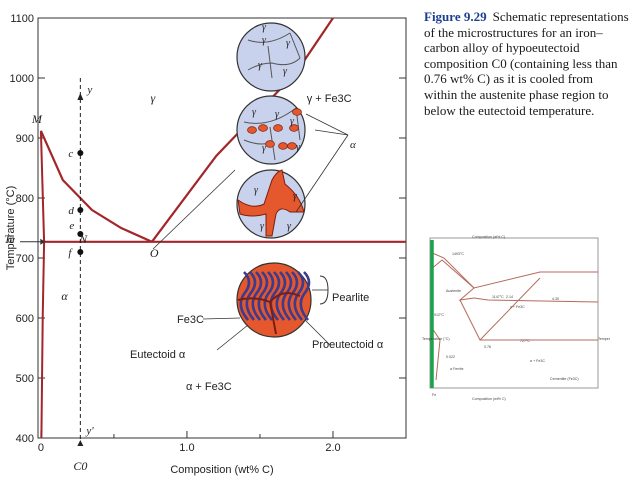  Describe the element at coordinates (25, 259) in the screenshot. I see `y-tick-label: 700` at that location.